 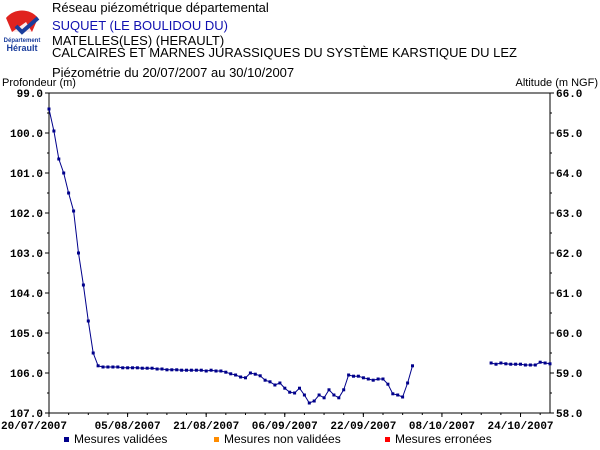 I want to click on y-right-tick-label: 62.0, so click(x=569, y=255).